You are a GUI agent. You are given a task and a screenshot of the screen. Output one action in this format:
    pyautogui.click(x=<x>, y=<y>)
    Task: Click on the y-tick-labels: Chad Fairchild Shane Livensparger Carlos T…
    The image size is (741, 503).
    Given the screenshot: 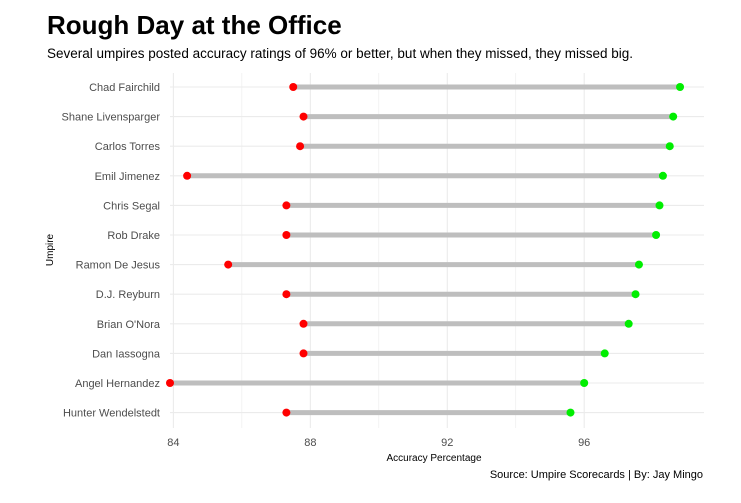 What is the action you would take?
    pyautogui.click(x=111, y=251)
    